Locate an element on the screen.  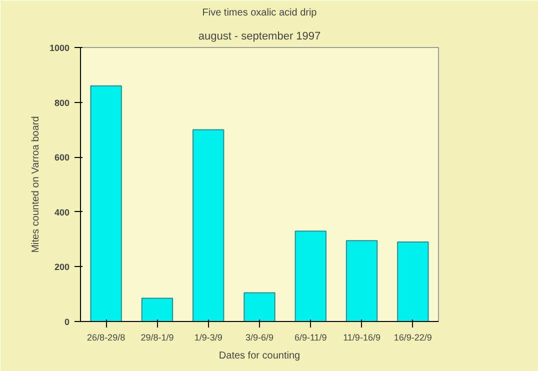
x-tick-label: 3/9-6/9 is located at coordinates (259, 337).